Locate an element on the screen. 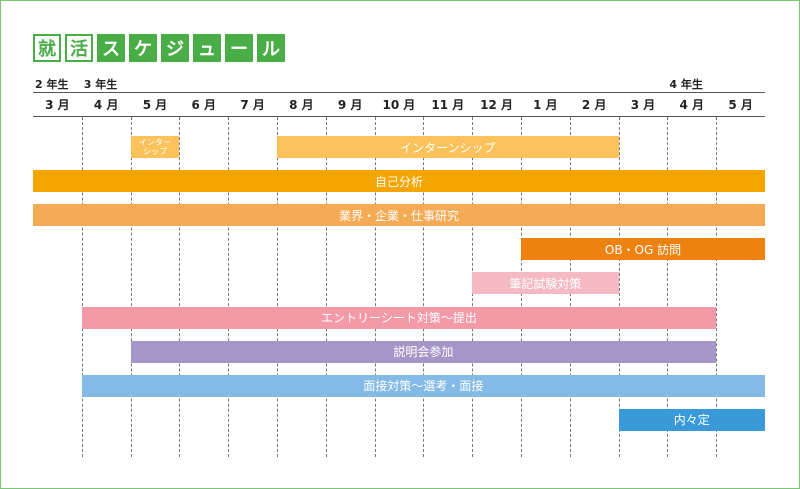  schedule-bar: OB・OG 訪問 is located at coordinates (643, 249).